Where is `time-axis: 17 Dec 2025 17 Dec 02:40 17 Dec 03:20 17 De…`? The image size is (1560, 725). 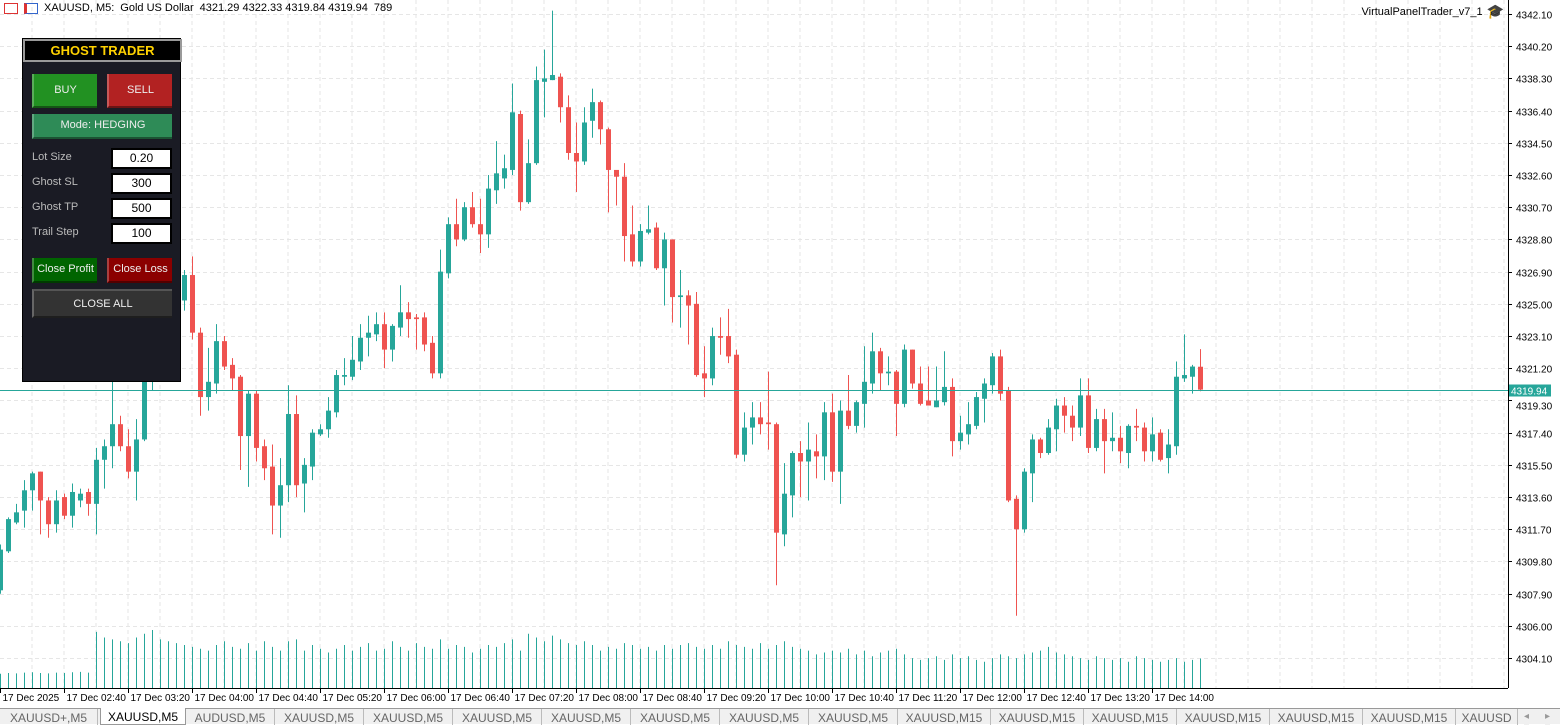
time-axis: 17 Dec 2025 17 Dec 02:40 17 Dec 03:20 17 De… is located at coordinates (607, 696).